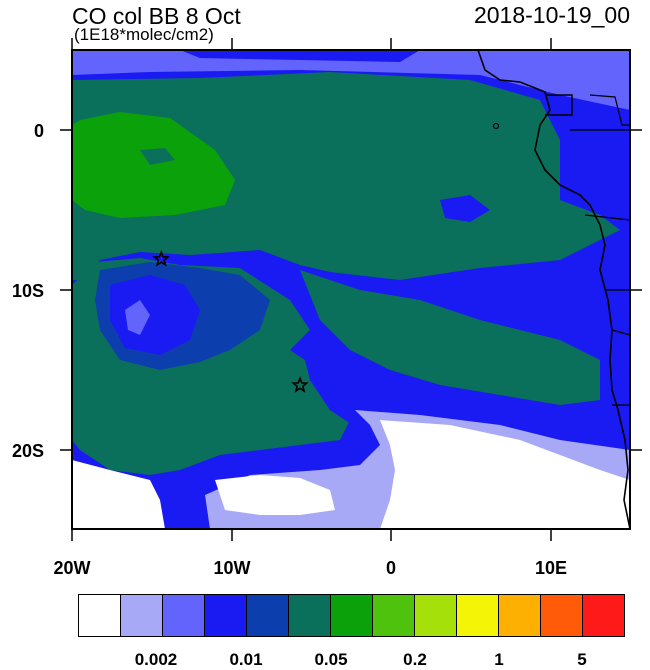 The image size is (650, 670). Describe the element at coordinates (582, 659) in the screenshot. I see `colorbar-label: 5` at that location.